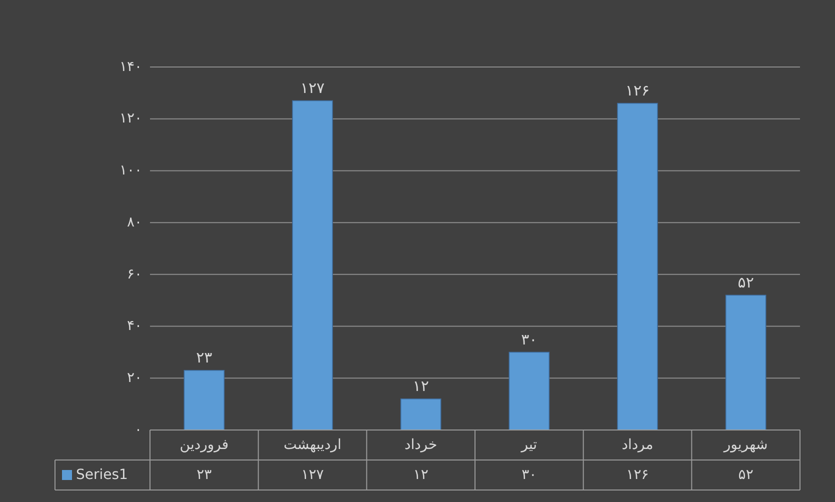  I want to click on data-label: ۱۲۶, so click(637, 474).